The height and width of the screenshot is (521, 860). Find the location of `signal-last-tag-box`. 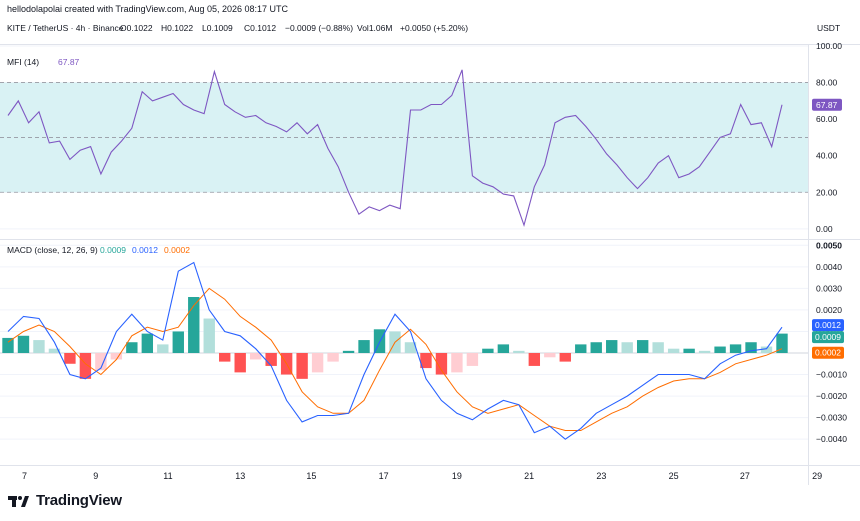

signal-last-tag-box is located at coordinates (828, 352).